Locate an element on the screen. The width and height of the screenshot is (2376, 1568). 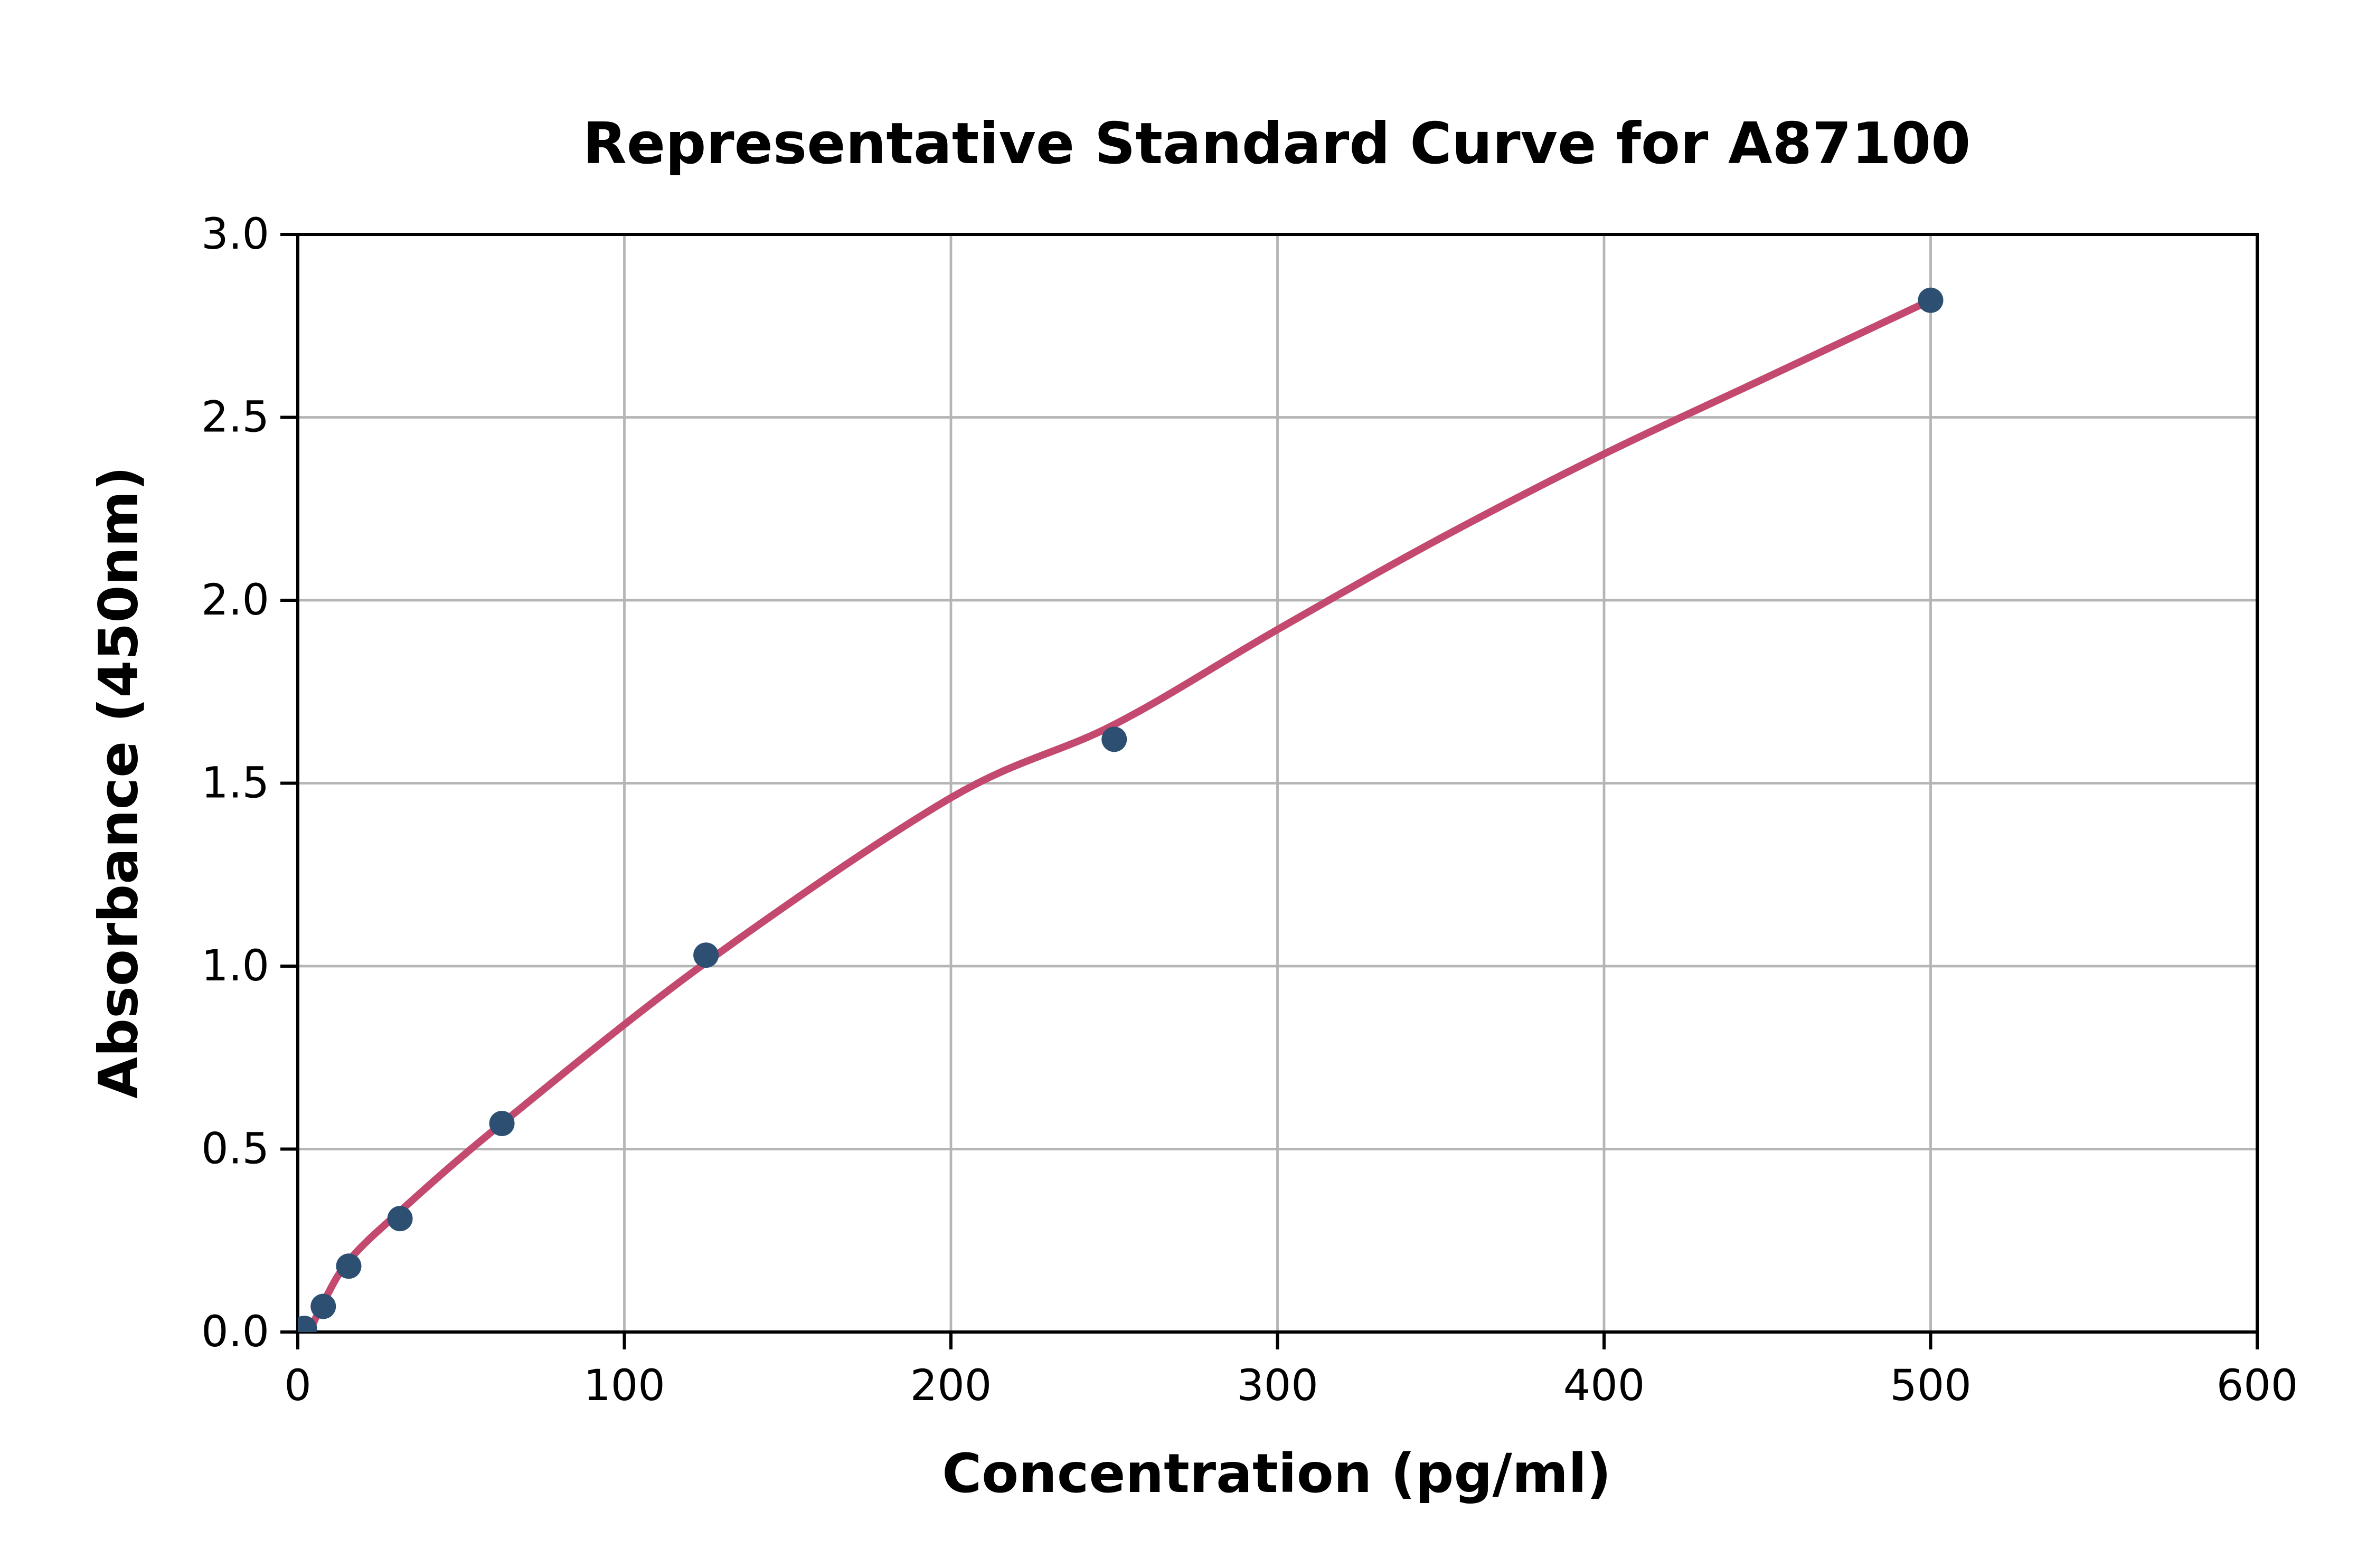
y-tick-labels: 0.0 0.5 1.0 1.5 2.0 2.5 3.0 is located at coordinates (235, 783).